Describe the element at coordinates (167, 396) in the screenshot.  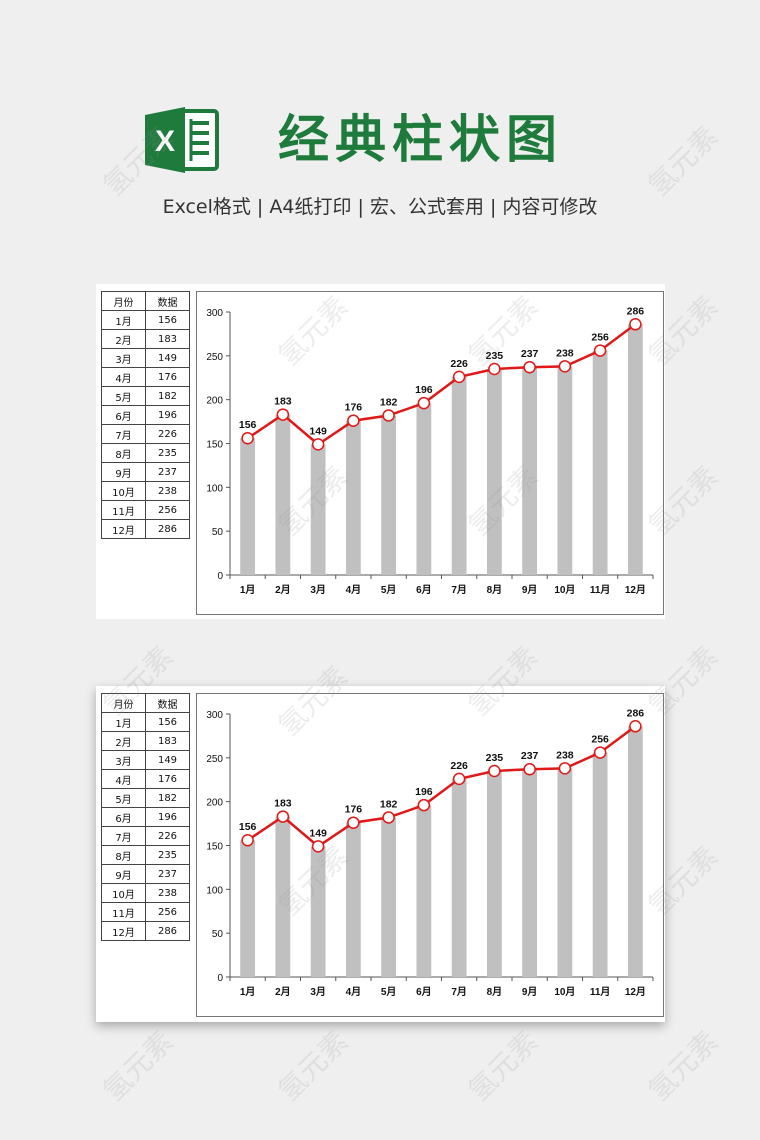
I see `cell-value: 182` at that location.